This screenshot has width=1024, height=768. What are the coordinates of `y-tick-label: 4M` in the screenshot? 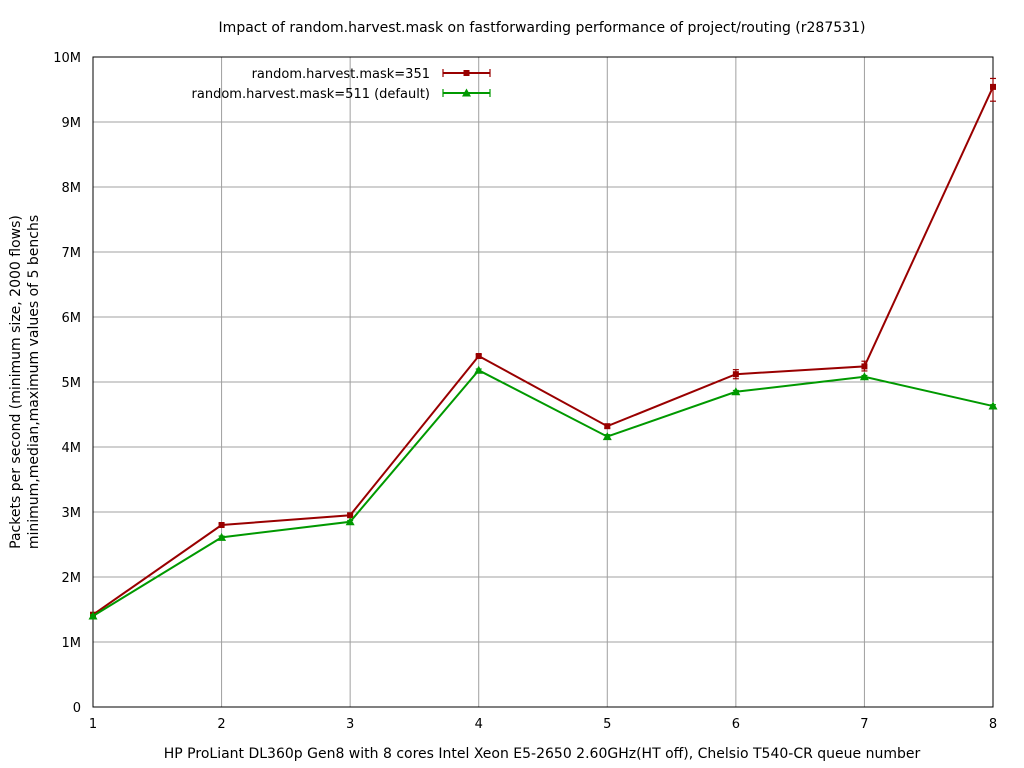 It's located at (72, 448).